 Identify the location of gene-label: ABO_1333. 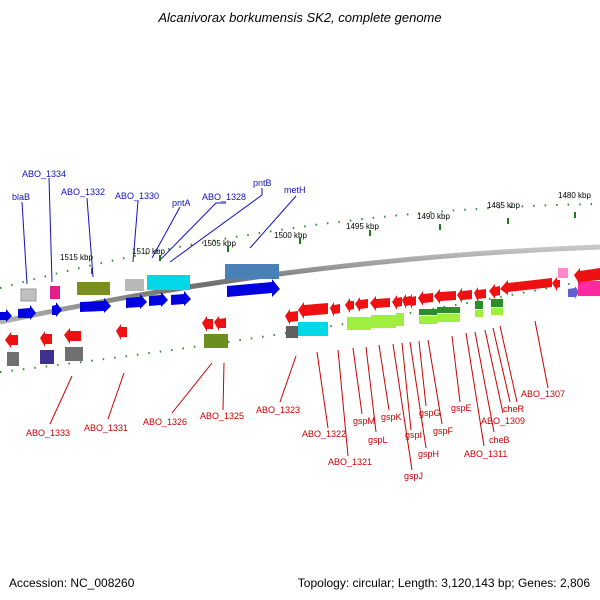
(48, 433).